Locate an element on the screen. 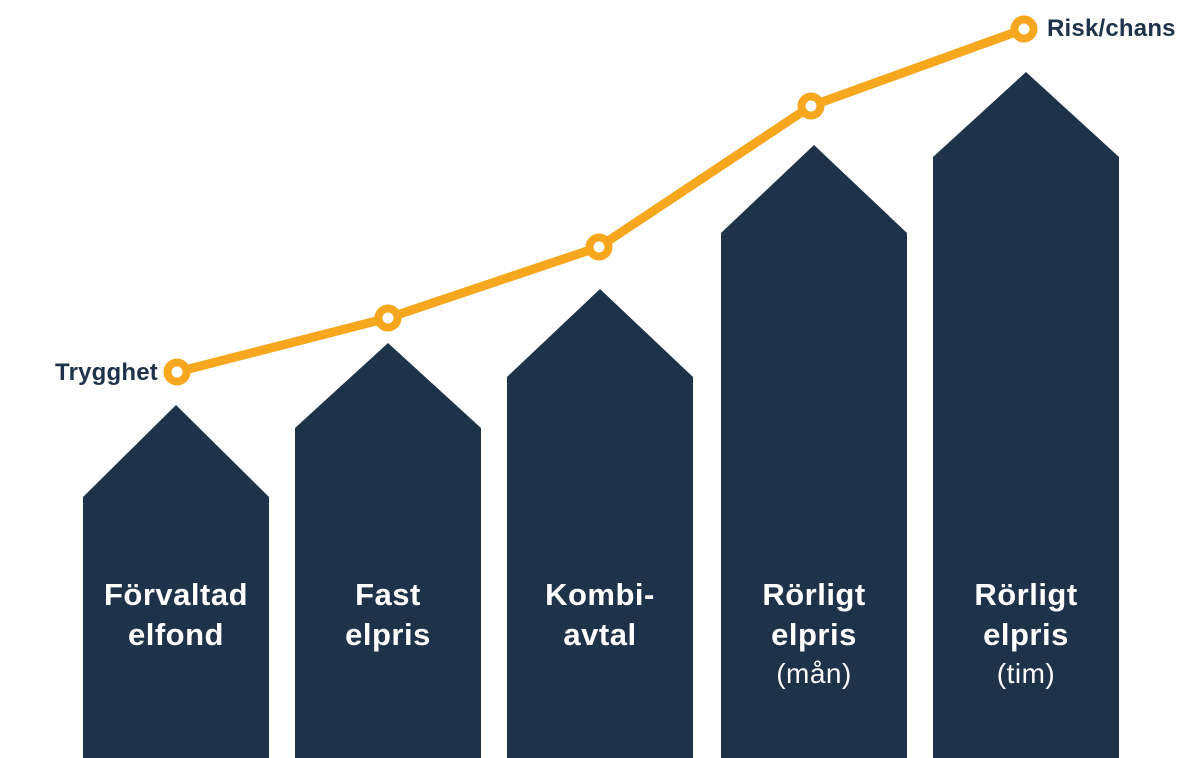 The image size is (1200, 758). bar-label-kombi-avtal: Kombi-avtal is located at coordinates (600, 615).